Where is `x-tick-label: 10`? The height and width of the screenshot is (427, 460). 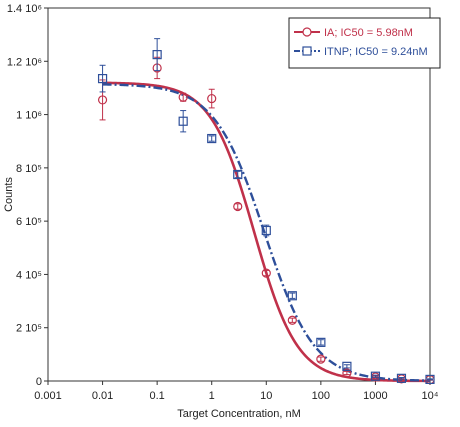 x-tick-label: 10 is located at coordinates (266, 396).